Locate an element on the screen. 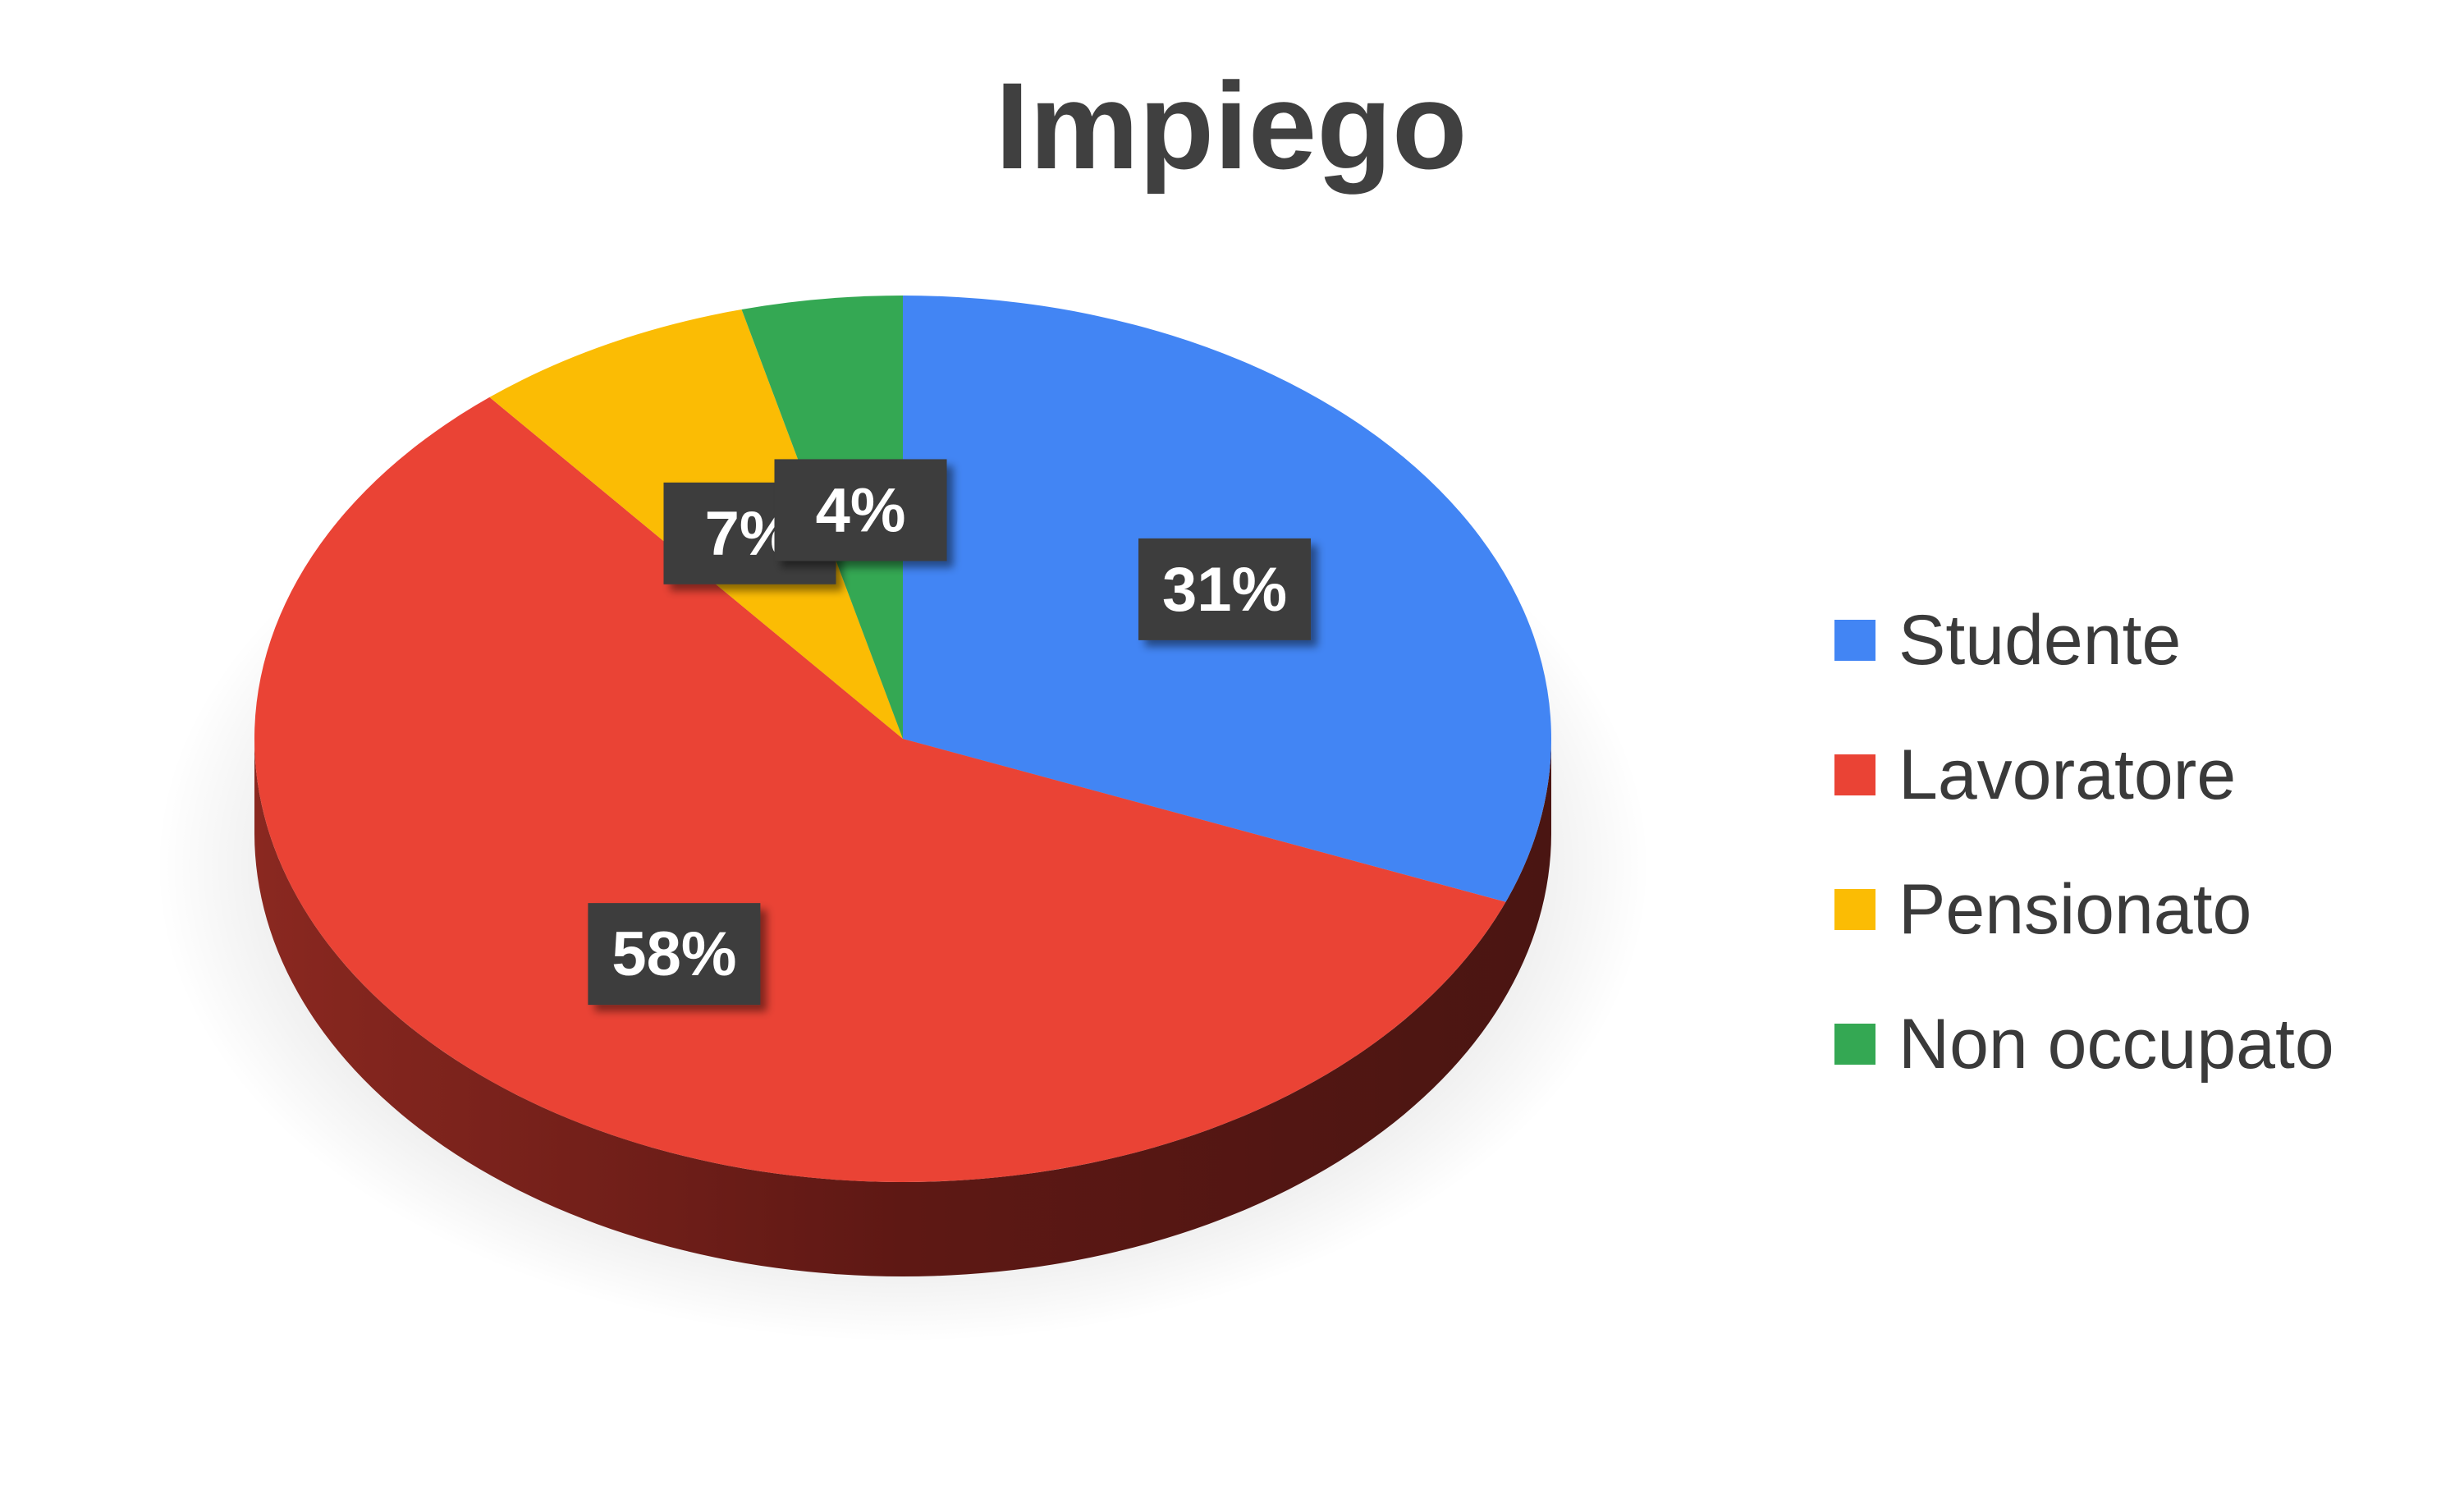  data-label-text: 31% is located at coordinates (1225, 590).